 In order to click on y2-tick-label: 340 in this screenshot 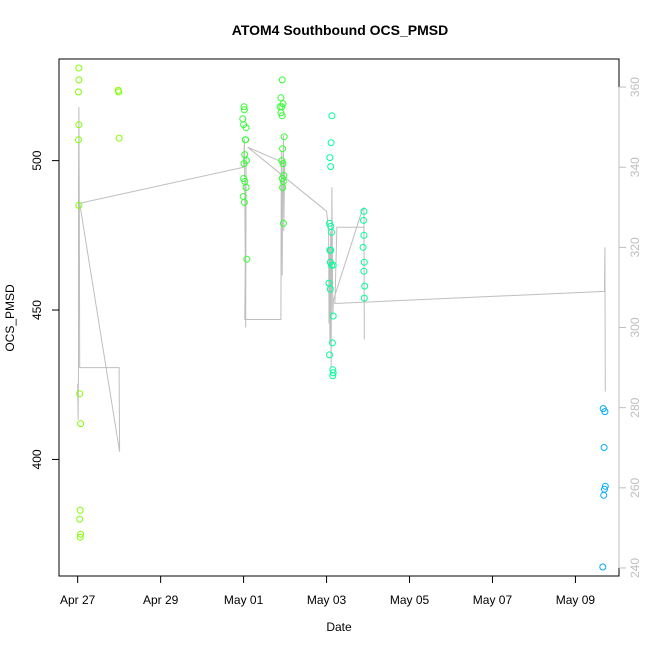, I will do `click(635, 167)`.